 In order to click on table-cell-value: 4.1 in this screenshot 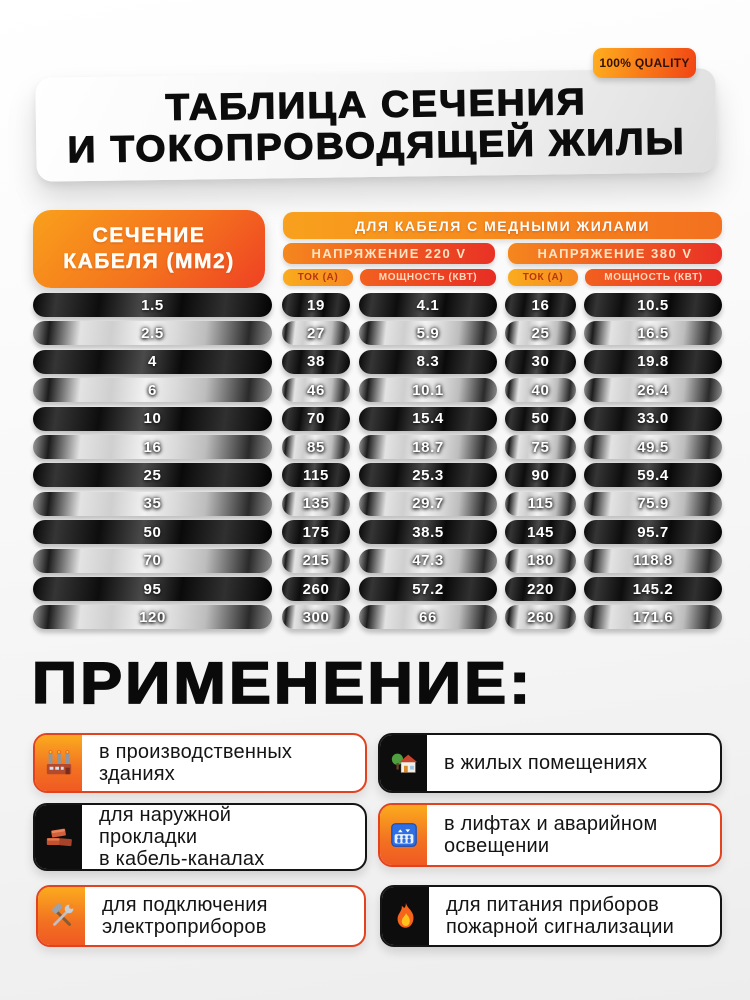, I will do `click(428, 305)`.